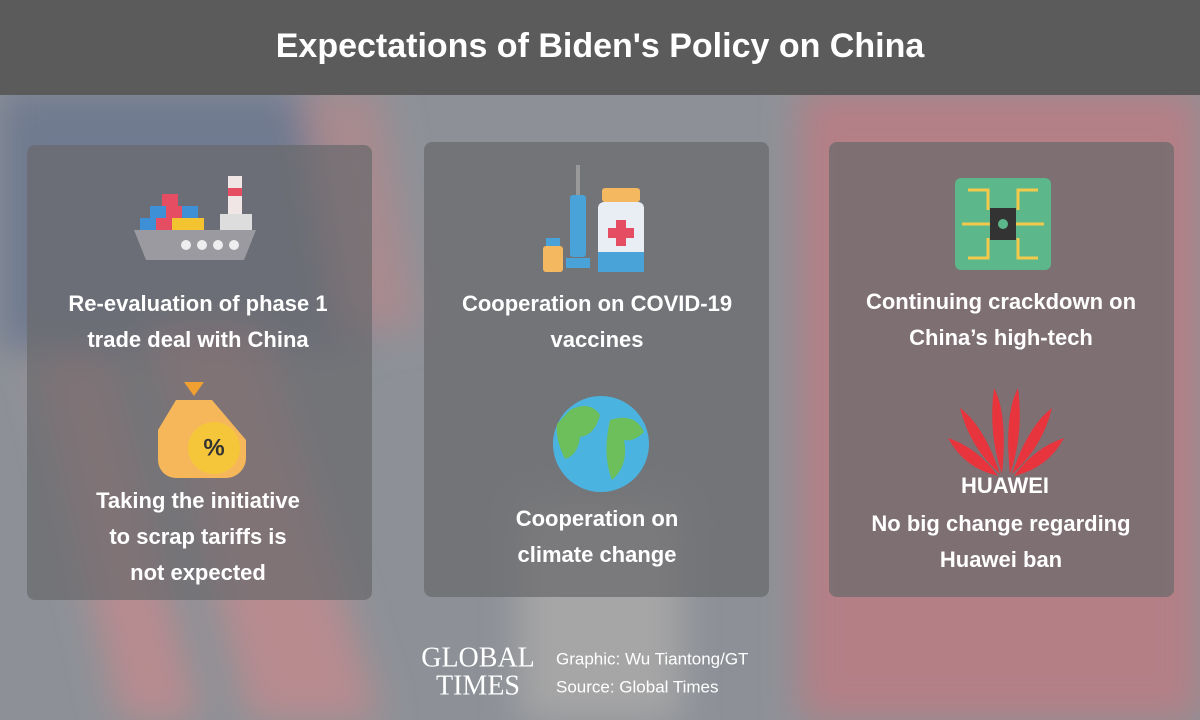  I want to click on huawei-logo, so click(1006, 432).